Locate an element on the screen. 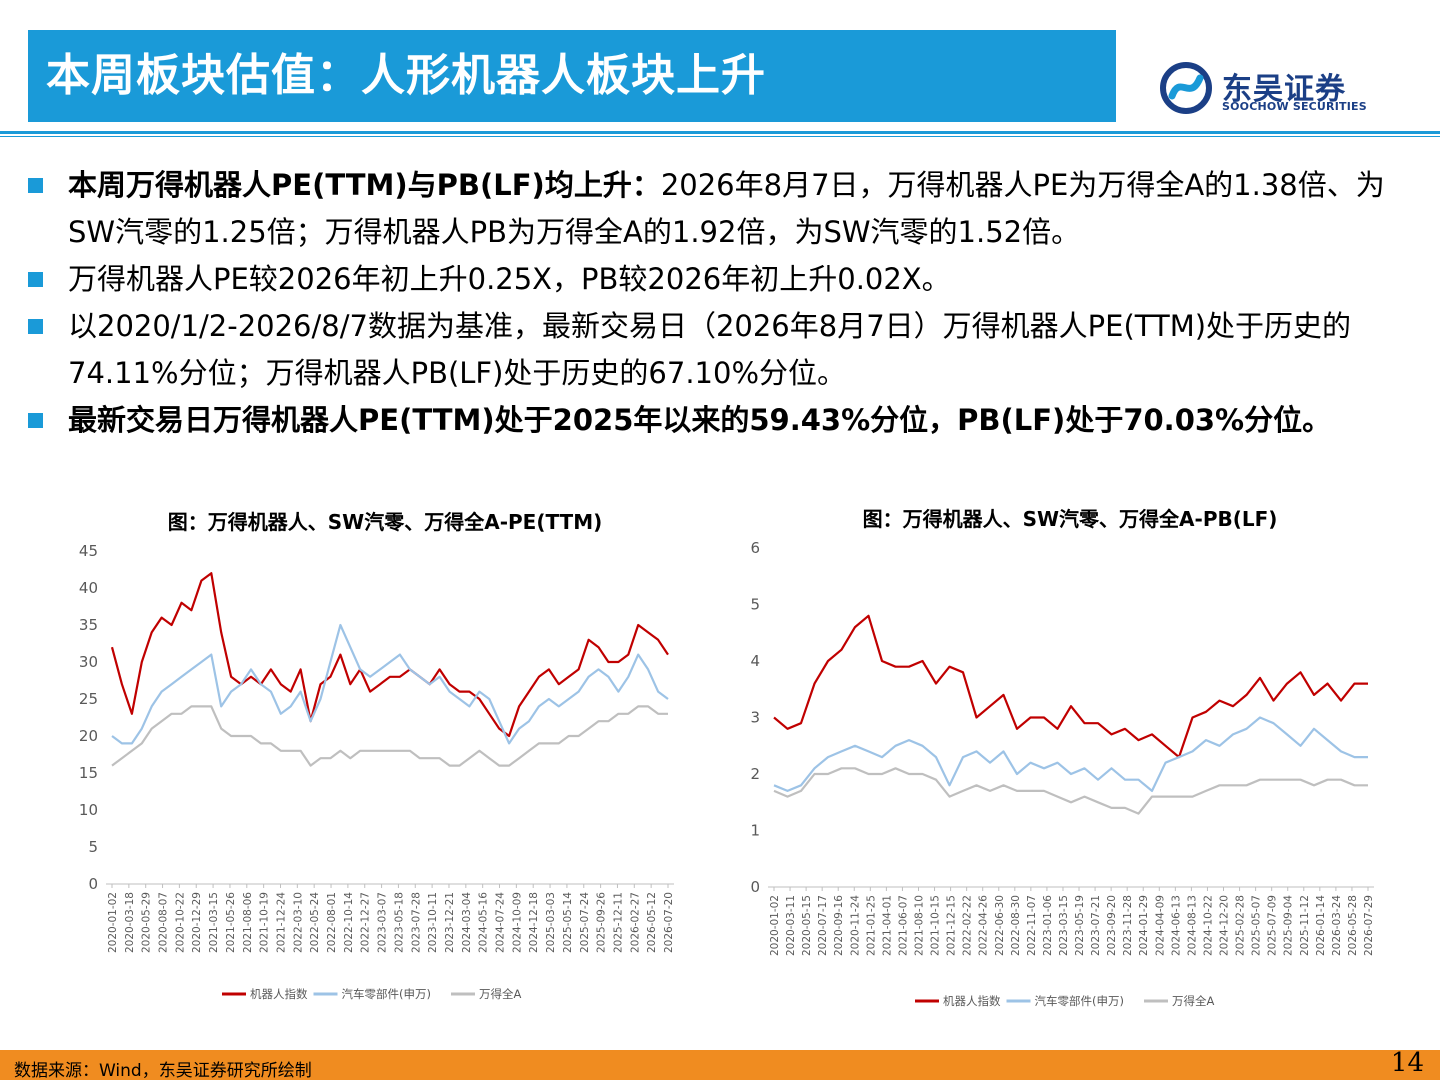 The height and width of the screenshot is (1081, 1440). x-tick-label: 2022-06-30 is located at coordinates (1000, 925).